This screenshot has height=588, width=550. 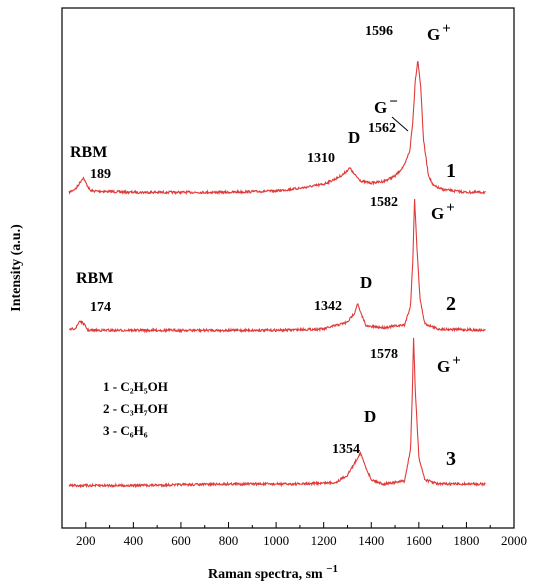 What do you see at coordinates (324, 540) in the screenshot?
I see `x-tick-label: 1200` at bounding box center [324, 540].